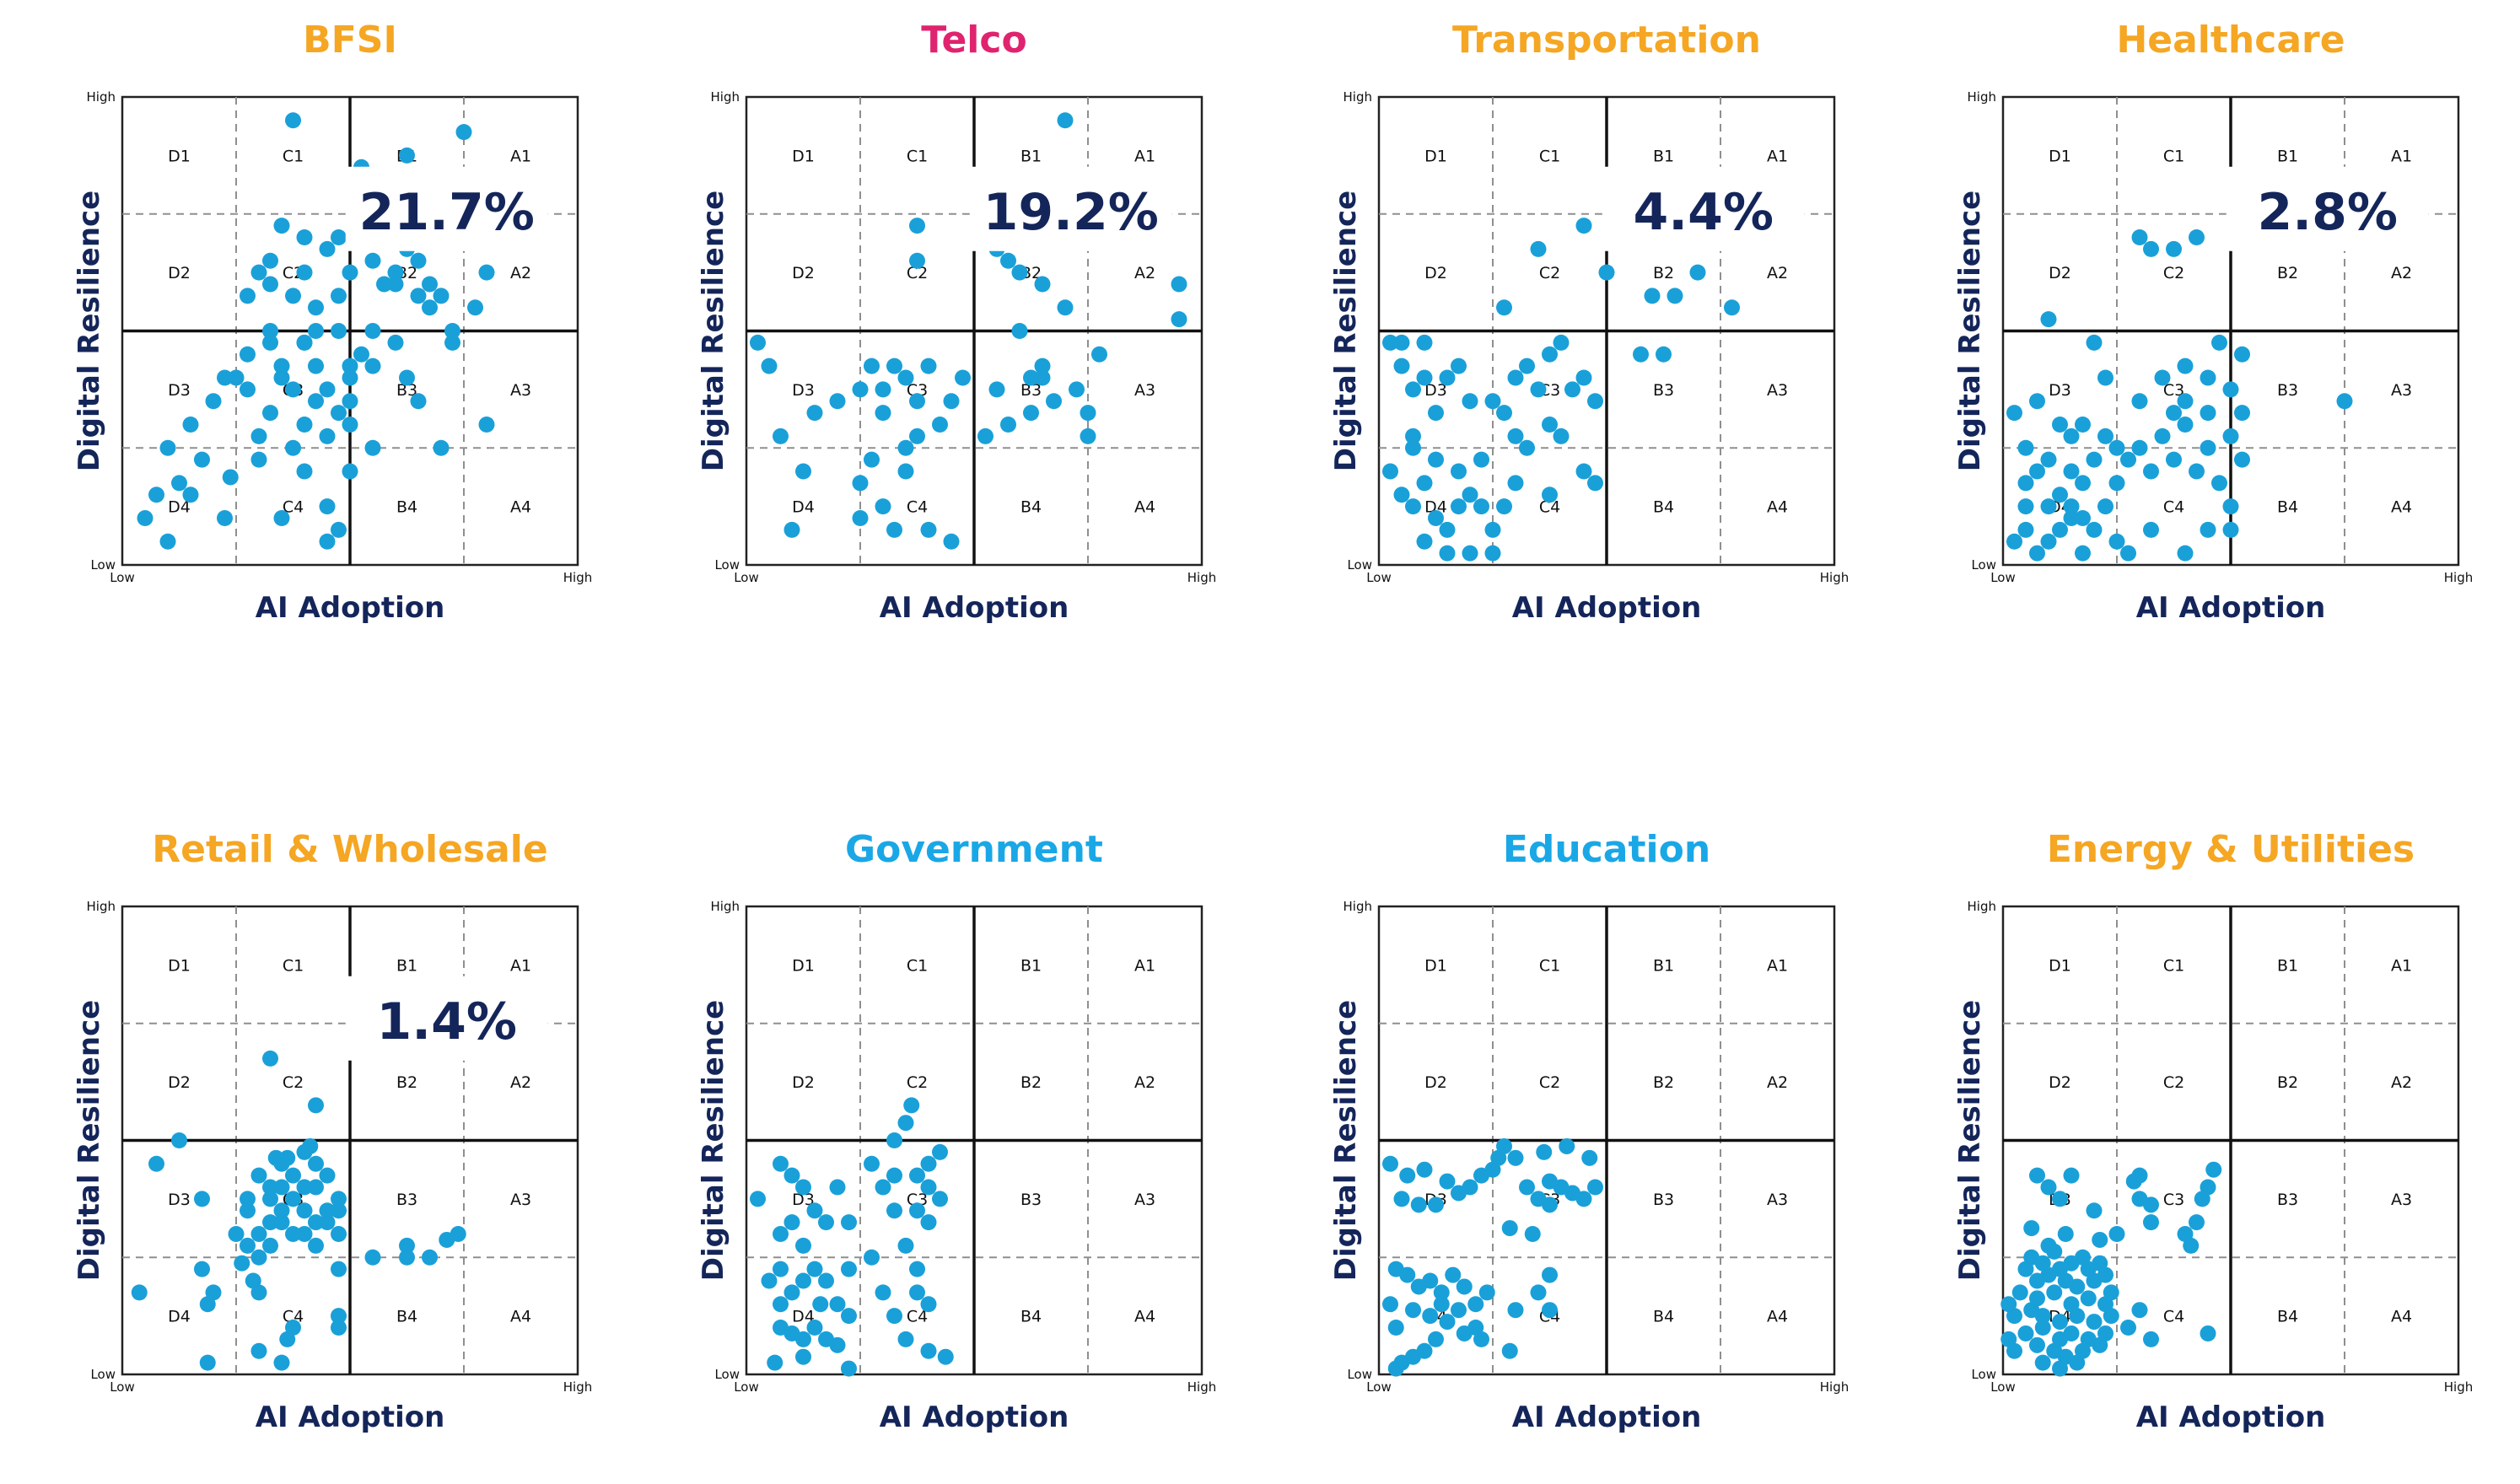 This screenshot has height=1484, width=2520. I want to click on cell-label: D4, so click(1435, 507).